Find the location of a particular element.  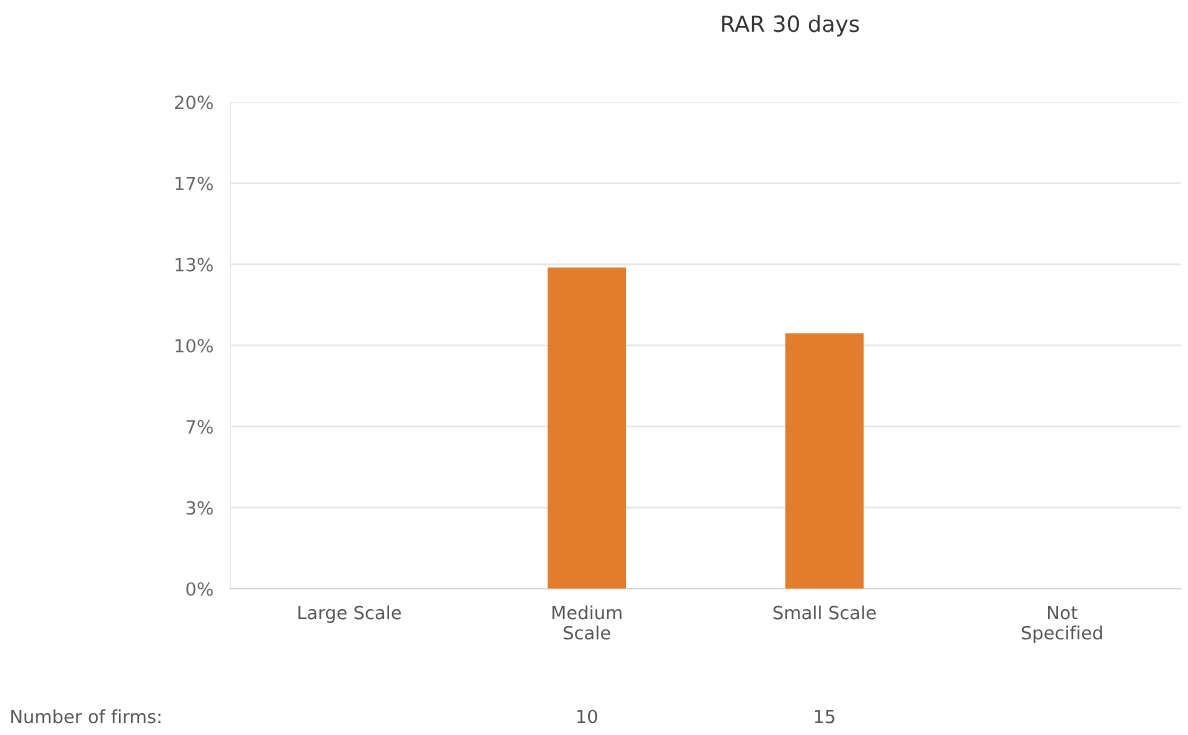

y-tick-label: 17% is located at coordinates (194, 183).